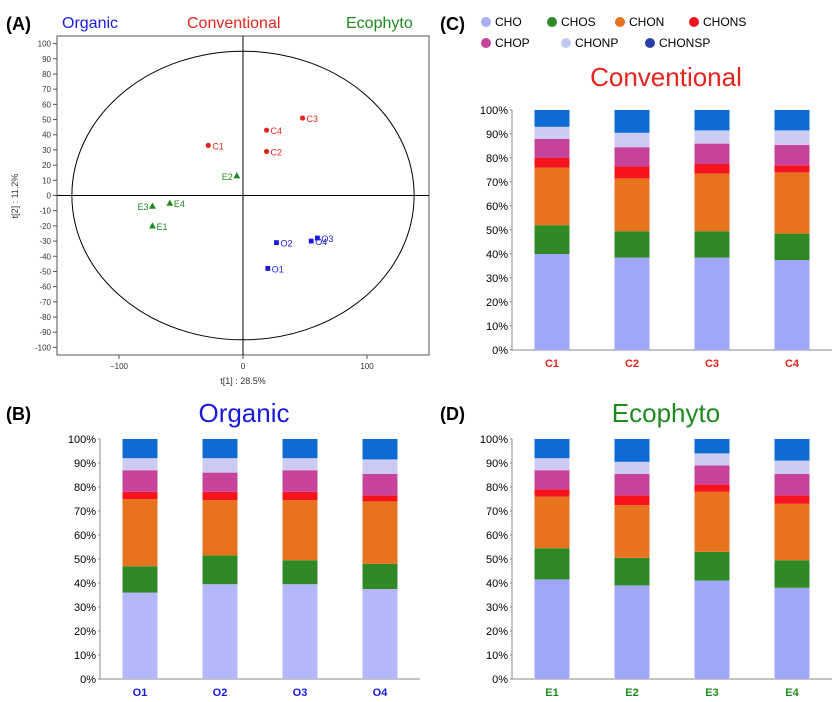 The height and width of the screenshot is (702, 840). I want to click on legend-swatch-chonp, so click(566, 43).